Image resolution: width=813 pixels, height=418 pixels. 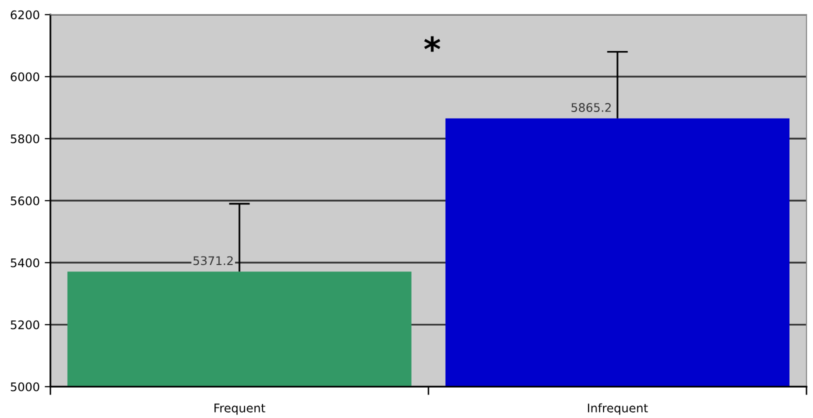 I want to click on y-tick-label: 5400, so click(x=25, y=263).